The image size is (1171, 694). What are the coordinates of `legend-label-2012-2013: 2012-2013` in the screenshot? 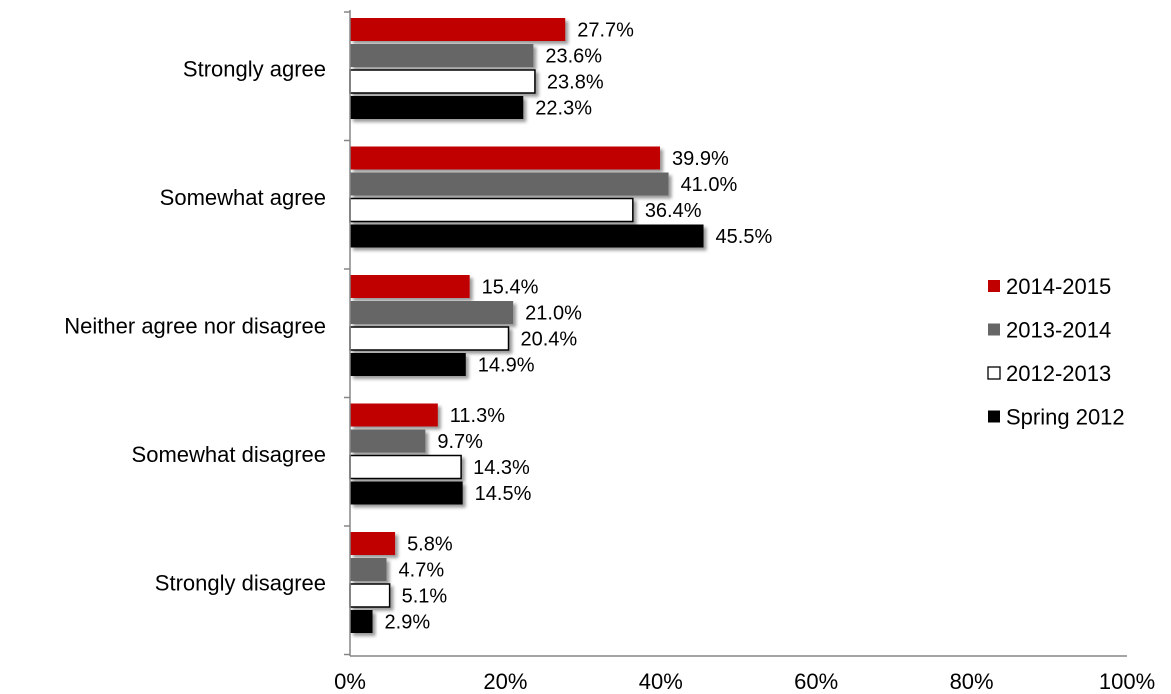 It's located at (1058, 373).